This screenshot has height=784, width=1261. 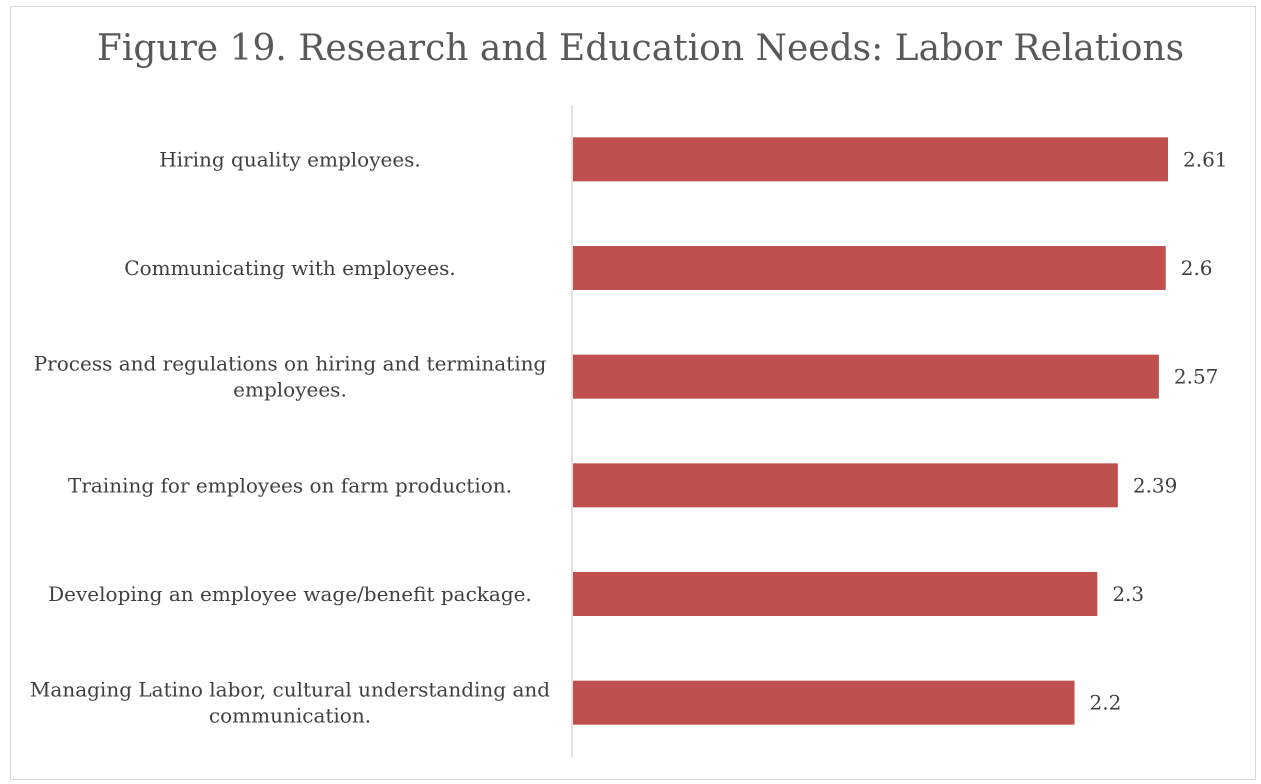 What do you see at coordinates (290, 390) in the screenshot?
I see `category-label-line: employees.` at bounding box center [290, 390].